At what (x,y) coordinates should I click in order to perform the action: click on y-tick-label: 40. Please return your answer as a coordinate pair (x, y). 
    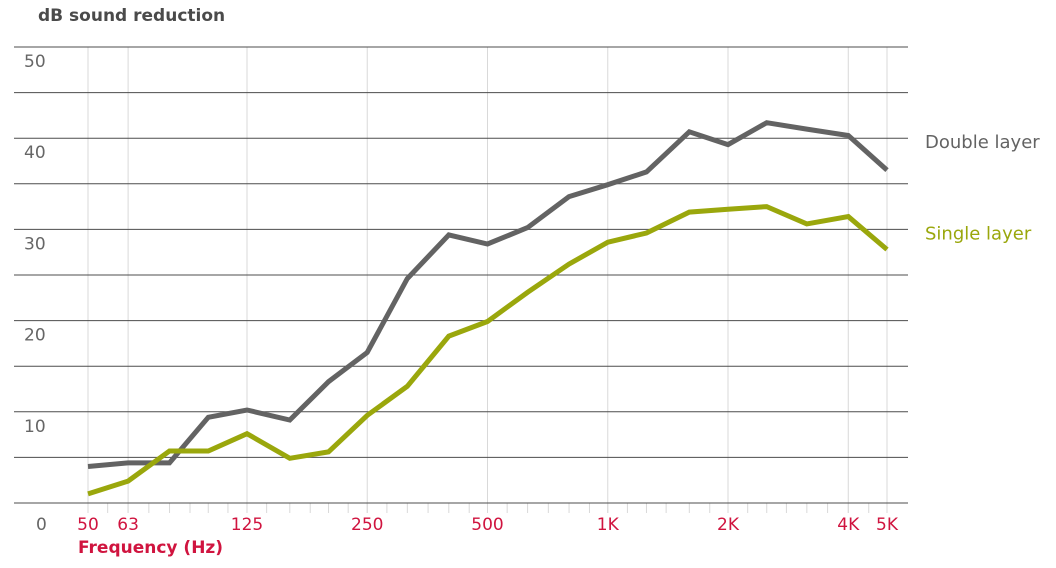
    Looking at the image, I should click on (35, 153).